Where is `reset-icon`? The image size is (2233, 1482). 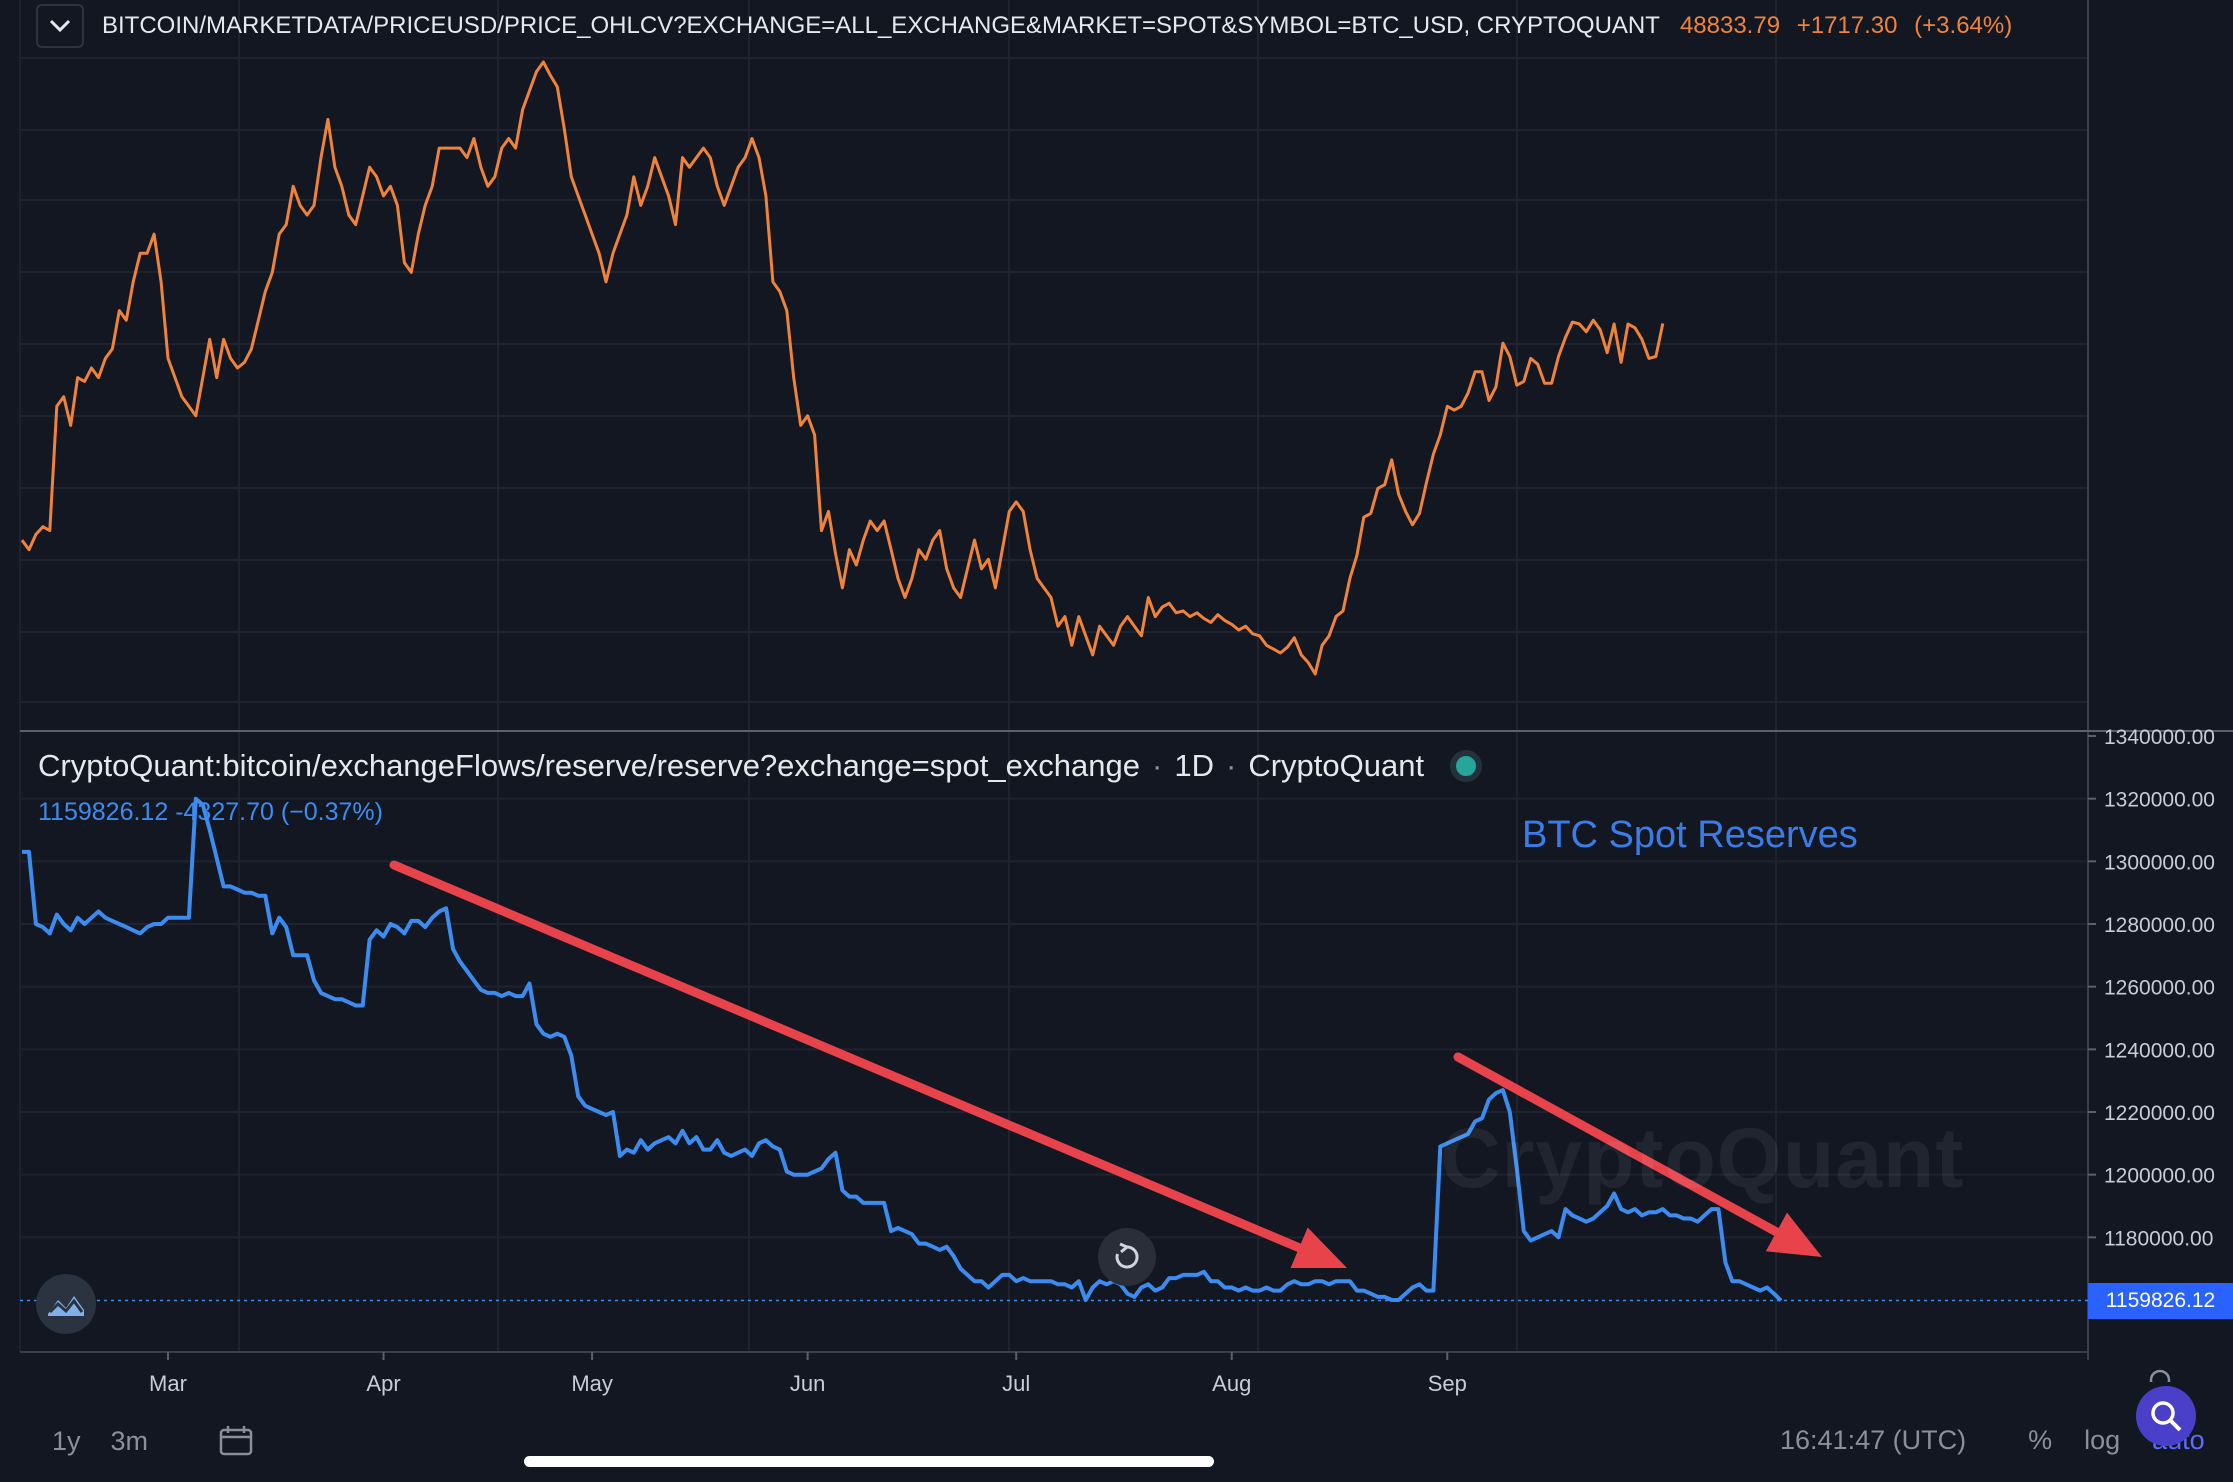 reset-icon is located at coordinates (1127, 1255).